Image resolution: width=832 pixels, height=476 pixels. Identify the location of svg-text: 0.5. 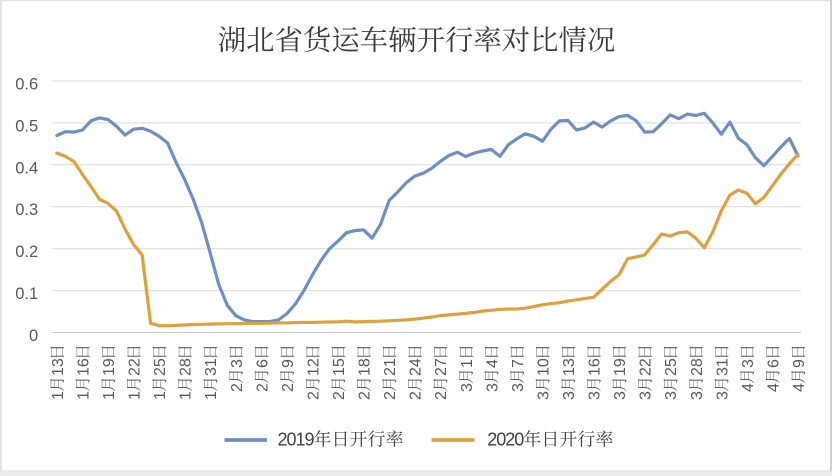
(26, 126).